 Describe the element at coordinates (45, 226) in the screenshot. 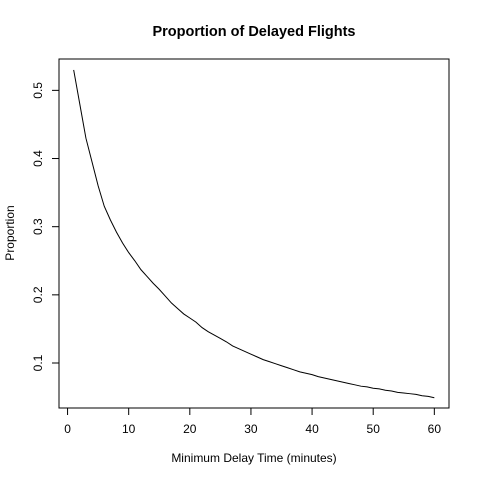

I see `y-axis: 0.1 0.2 0.3 0.4 0.5` at that location.